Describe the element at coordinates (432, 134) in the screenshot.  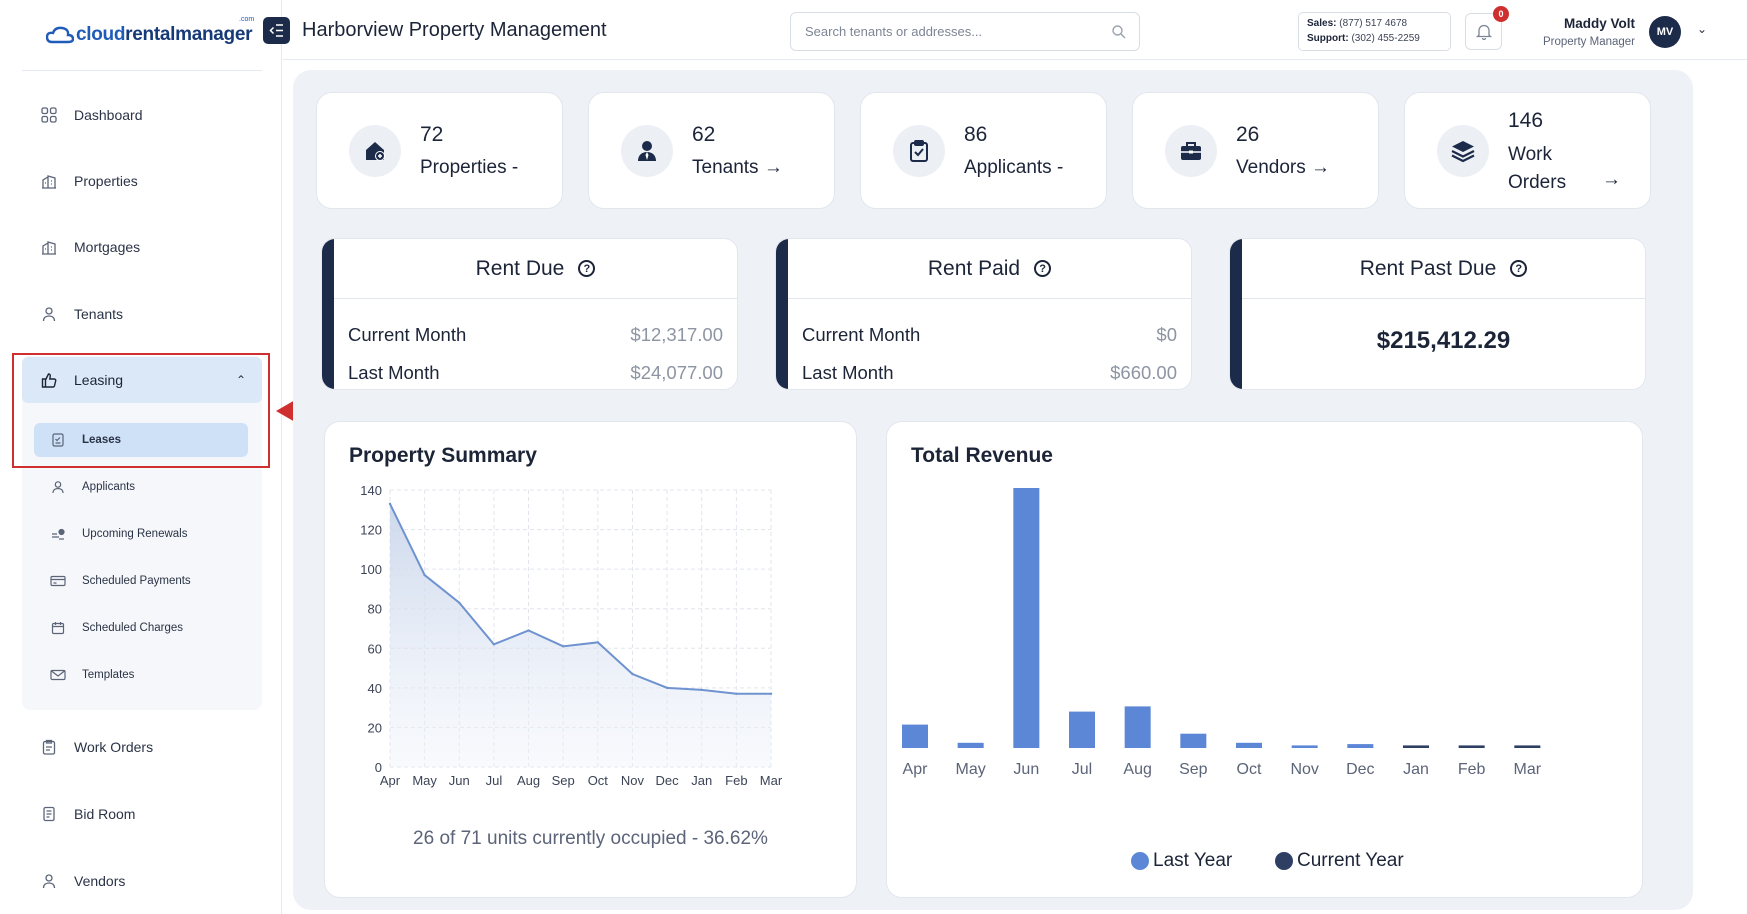
I see `stat-value: 72` at that location.